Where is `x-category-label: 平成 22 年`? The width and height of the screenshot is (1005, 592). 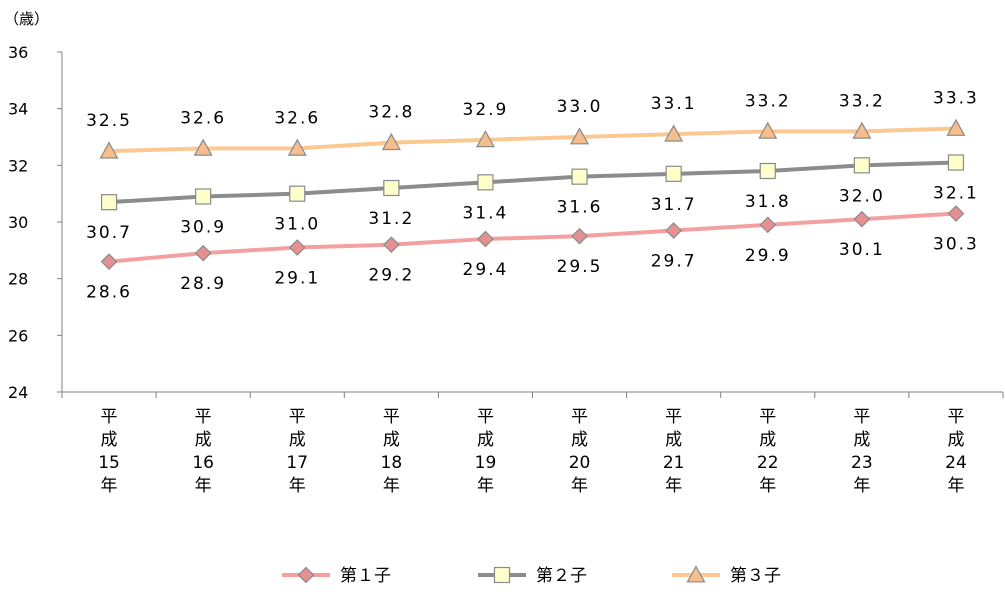
x-category-label: 平成 22 年 is located at coordinates (768, 451).